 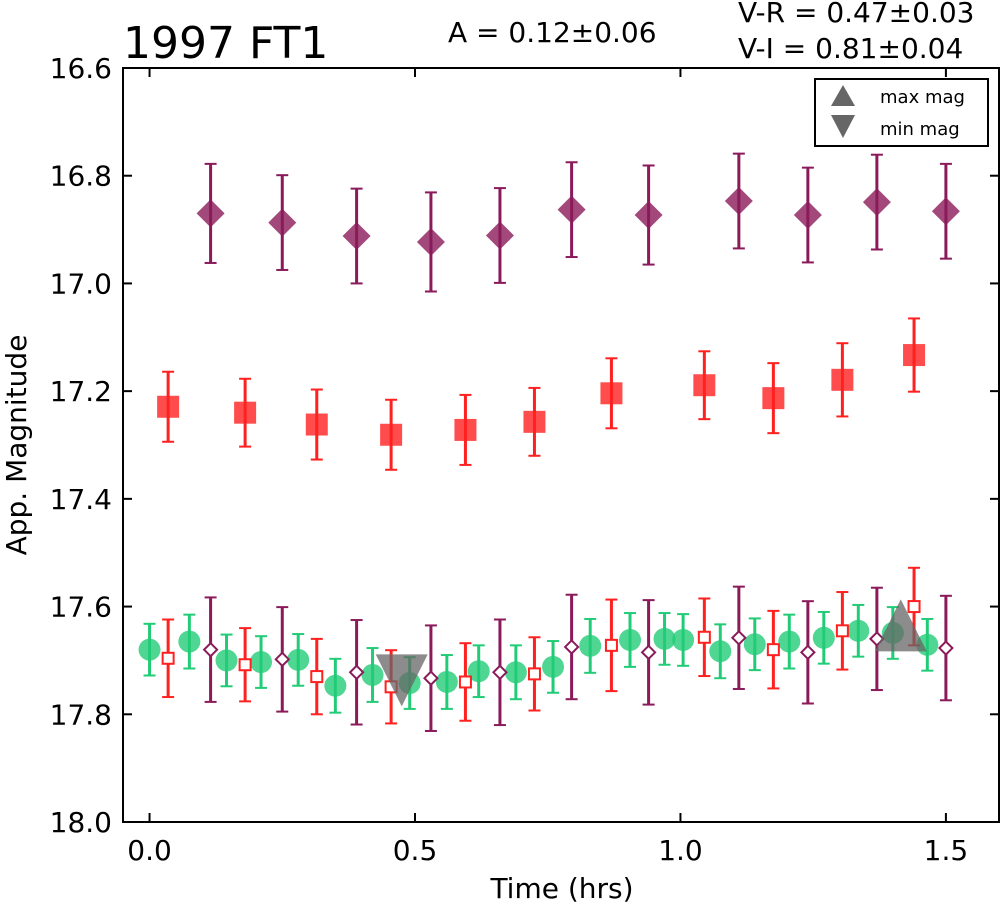 What do you see at coordinates (920, 129) in the screenshot?
I see `legend-label-min: min mag` at bounding box center [920, 129].